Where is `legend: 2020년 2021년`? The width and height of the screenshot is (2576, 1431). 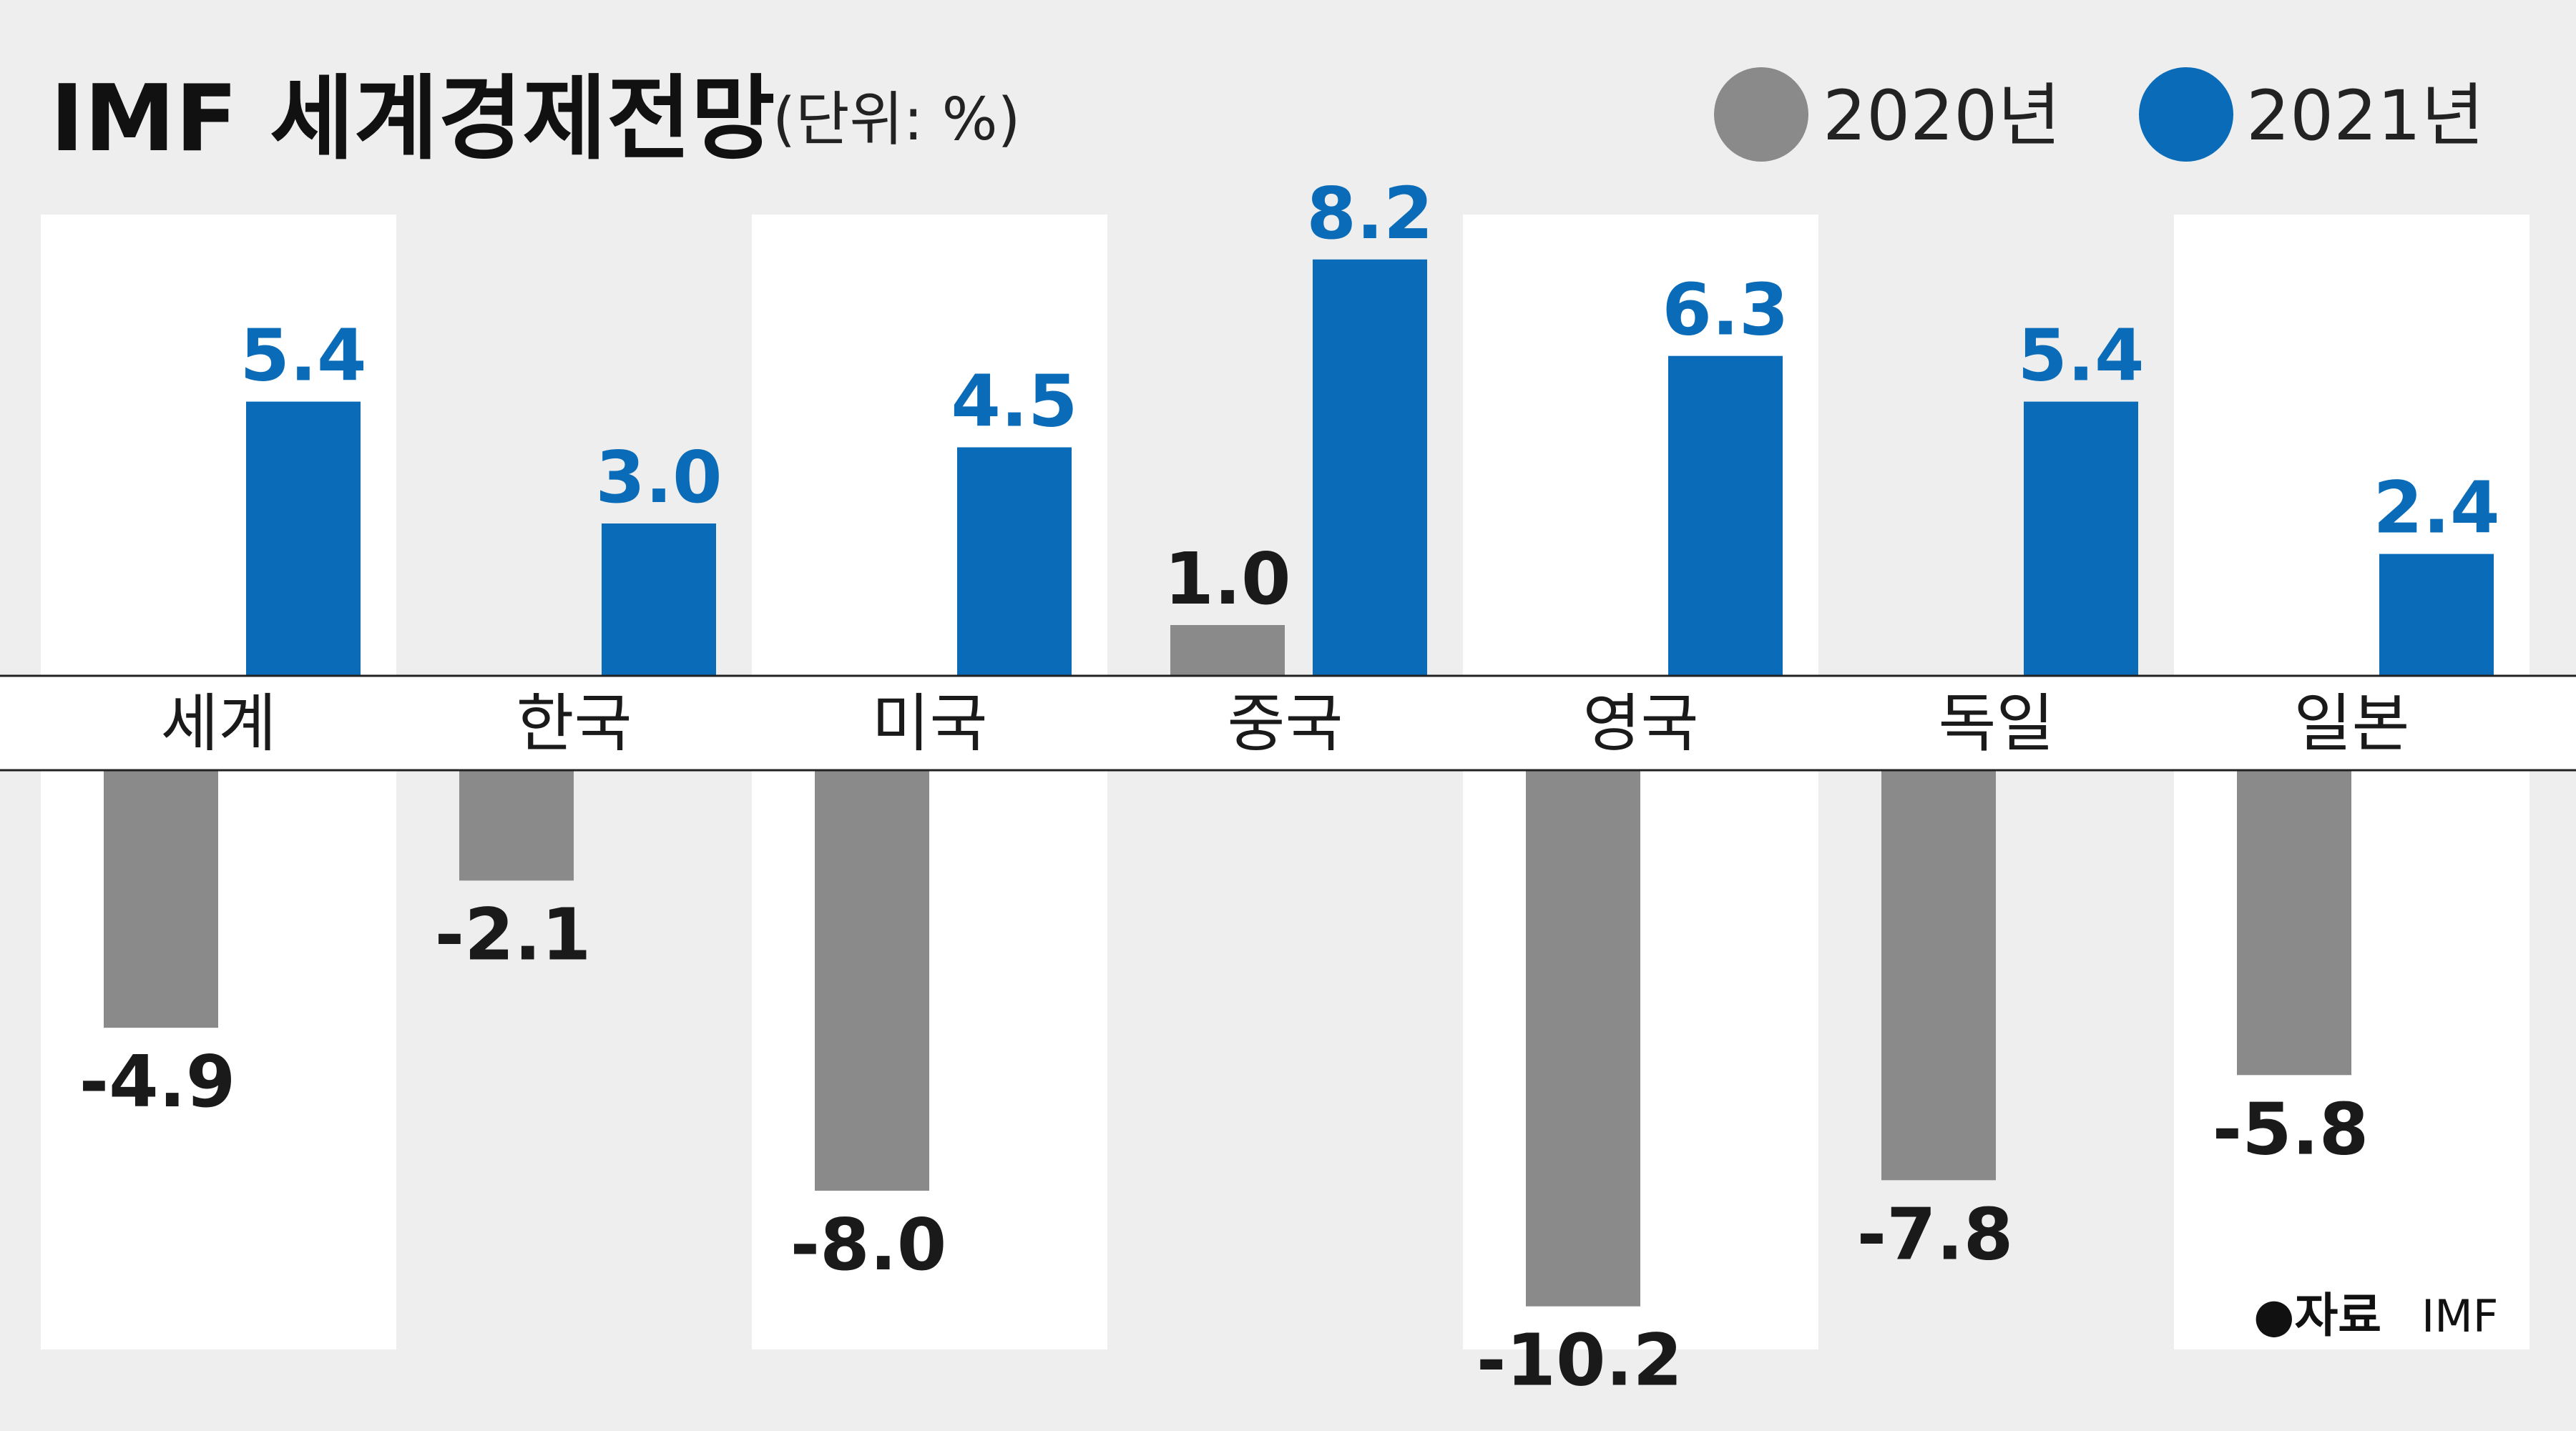 legend: 2020년 2021년 is located at coordinates (2099, 114).